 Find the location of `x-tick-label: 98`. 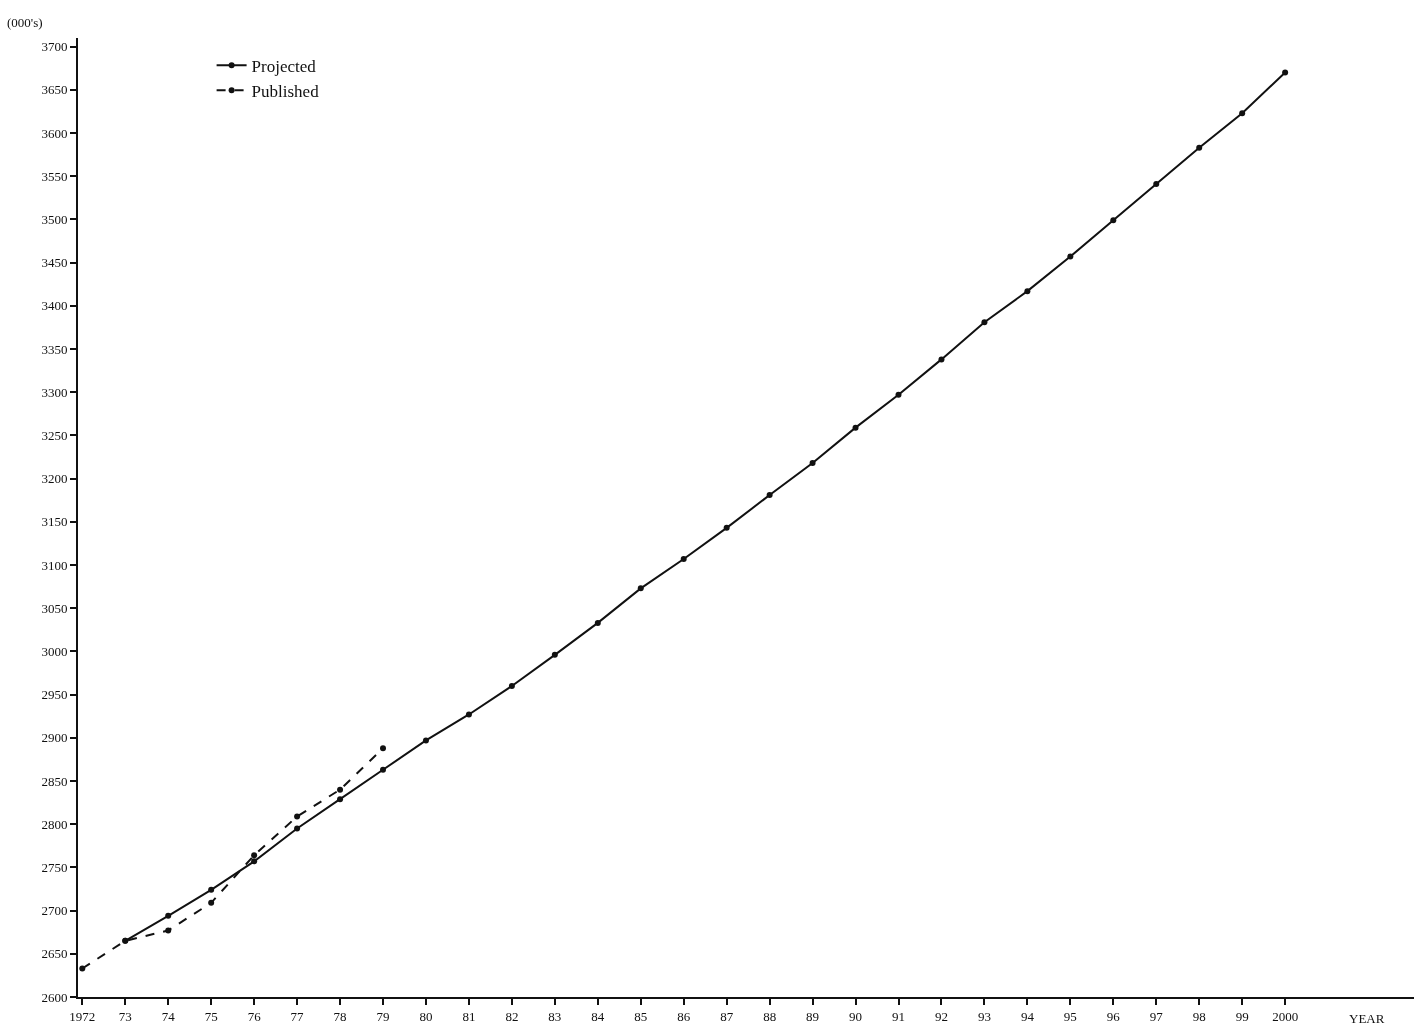

x-tick-label: 98 is located at coordinates (1199, 1016).